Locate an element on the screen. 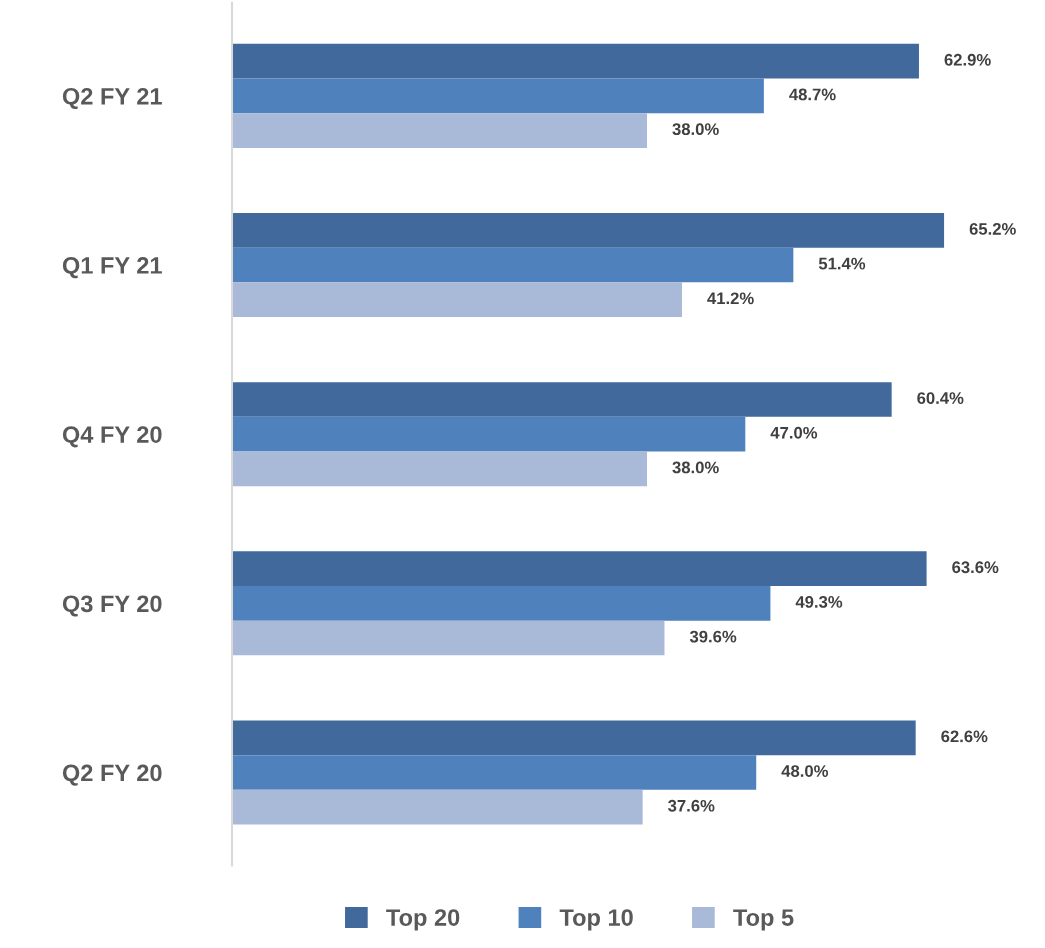  y-tick-label: Q2 FY 20 is located at coordinates (112, 775).